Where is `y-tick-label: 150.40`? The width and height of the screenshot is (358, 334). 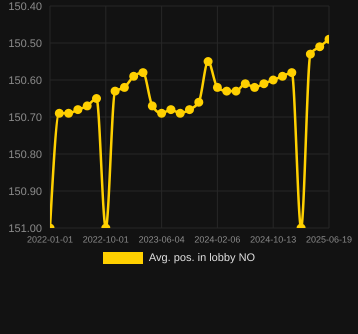
y-tick-label: 150.40 is located at coordinates (25, 6).